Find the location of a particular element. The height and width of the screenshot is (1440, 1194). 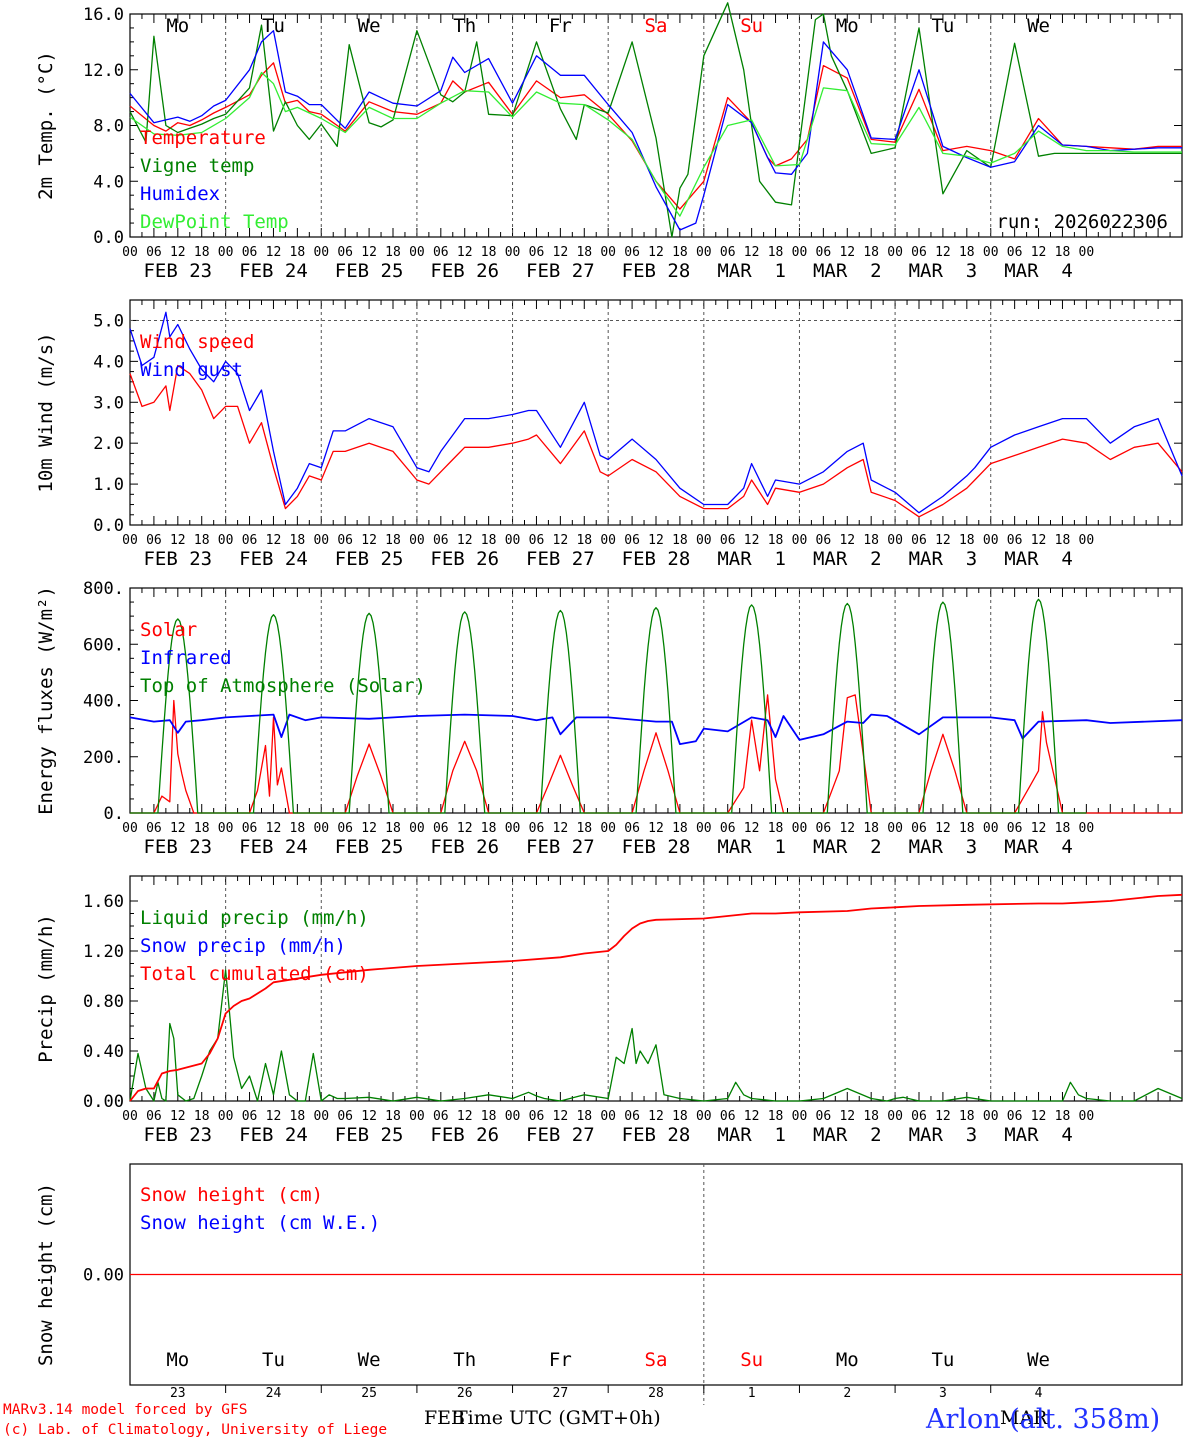

y-tick-label: 2.0 is located at coordinates (108, 444).